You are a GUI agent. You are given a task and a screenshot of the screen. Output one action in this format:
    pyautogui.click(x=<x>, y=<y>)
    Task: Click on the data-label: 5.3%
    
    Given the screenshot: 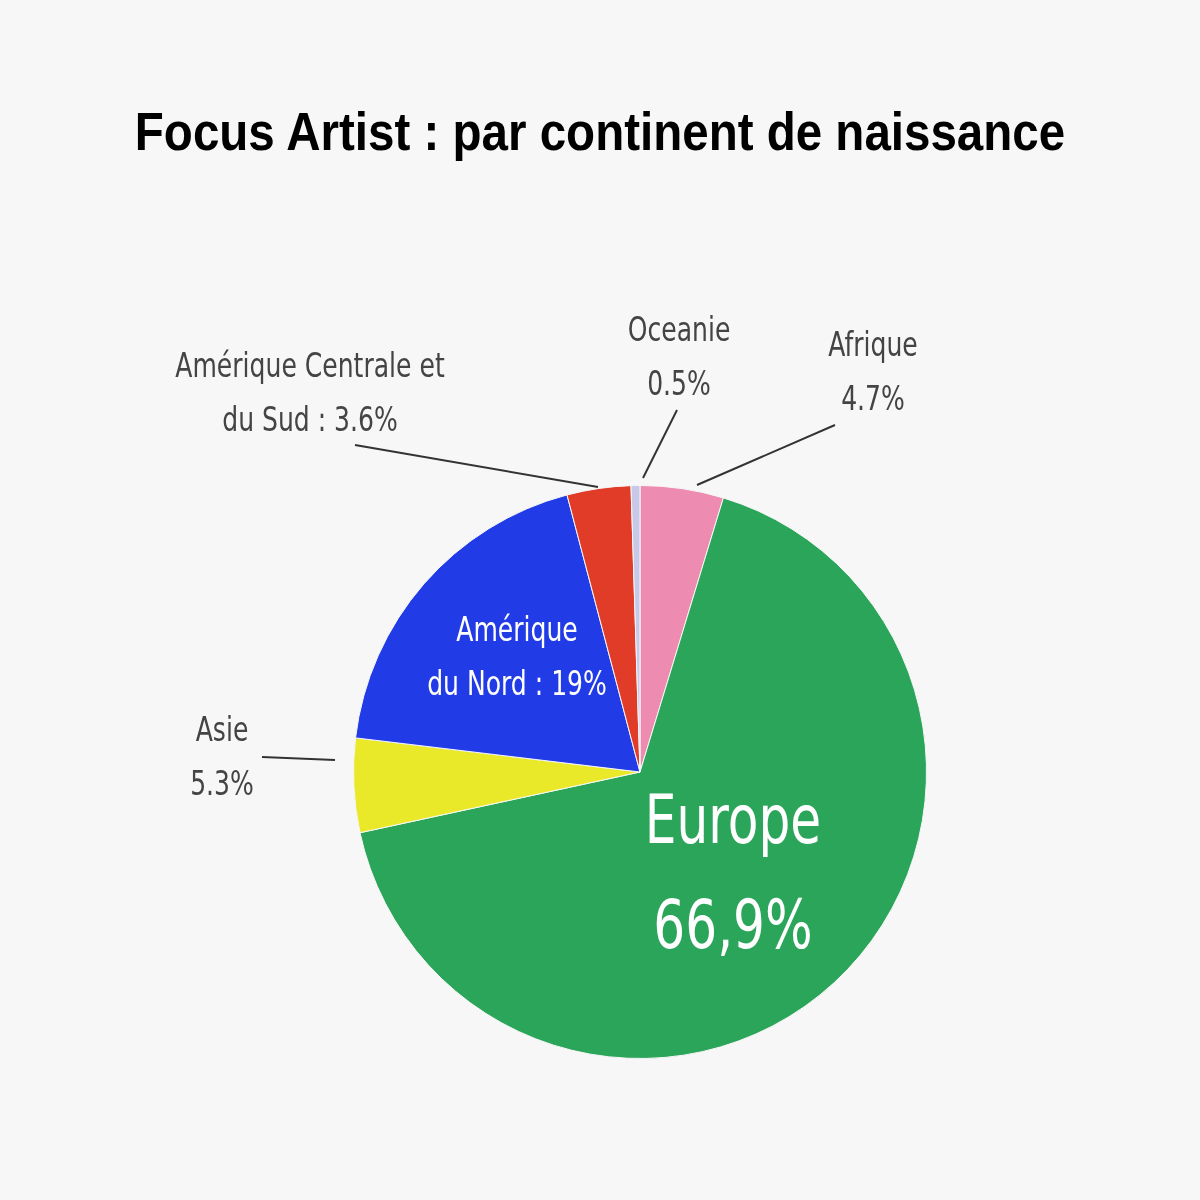 What is the action you would take?
    pyautogui.click(x=222, y=783)
    